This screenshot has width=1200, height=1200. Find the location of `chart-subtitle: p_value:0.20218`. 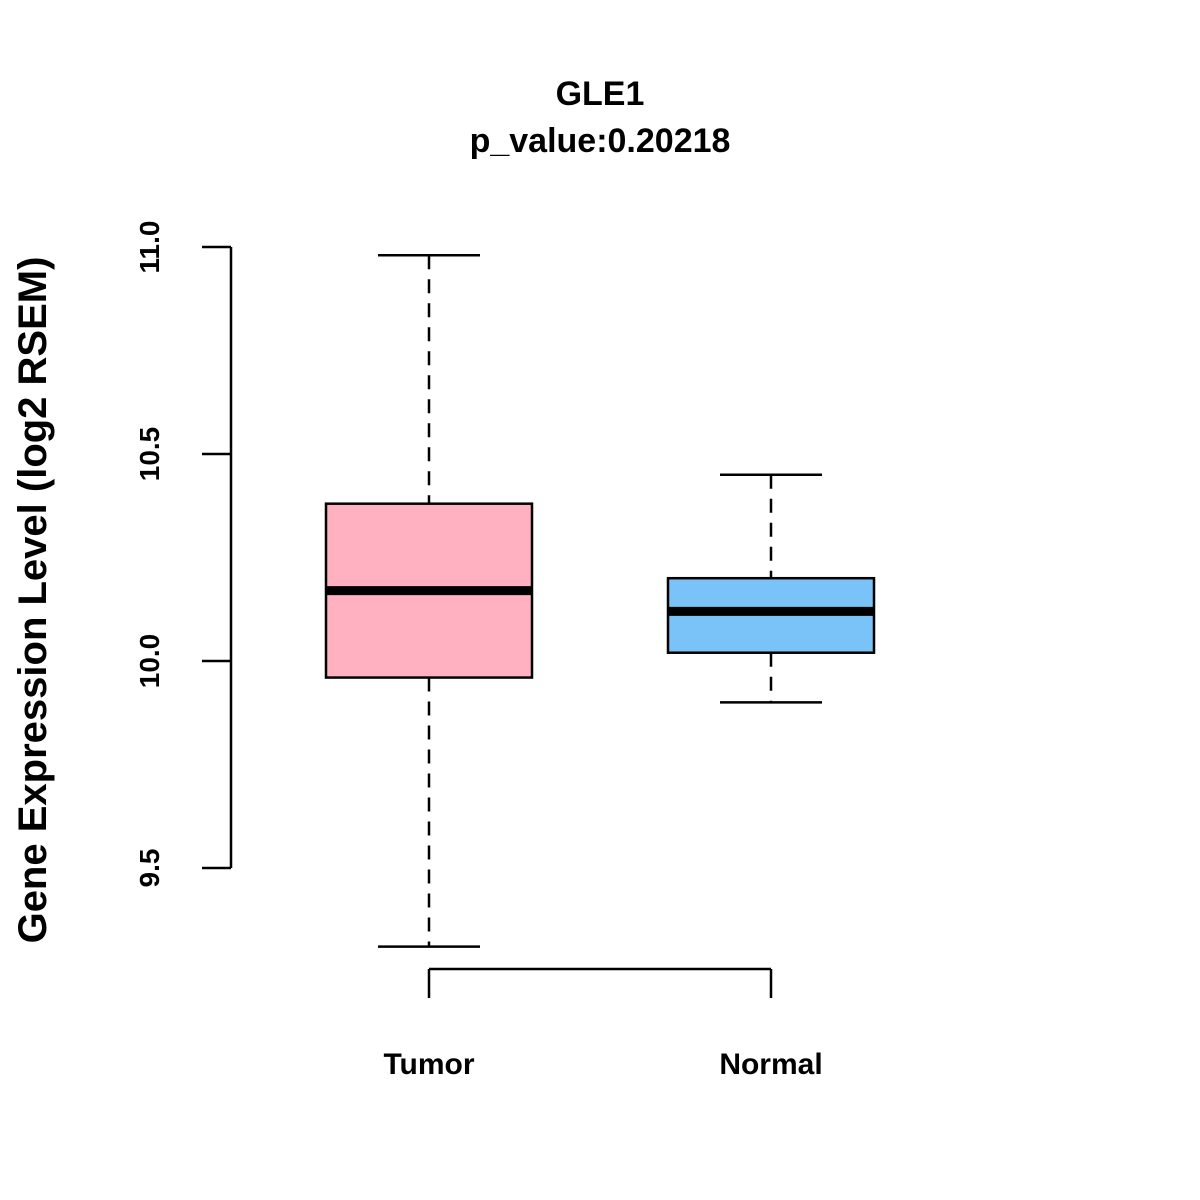

chart-subtitle: p_value:0.20218 is located at coordinates (600, 141).